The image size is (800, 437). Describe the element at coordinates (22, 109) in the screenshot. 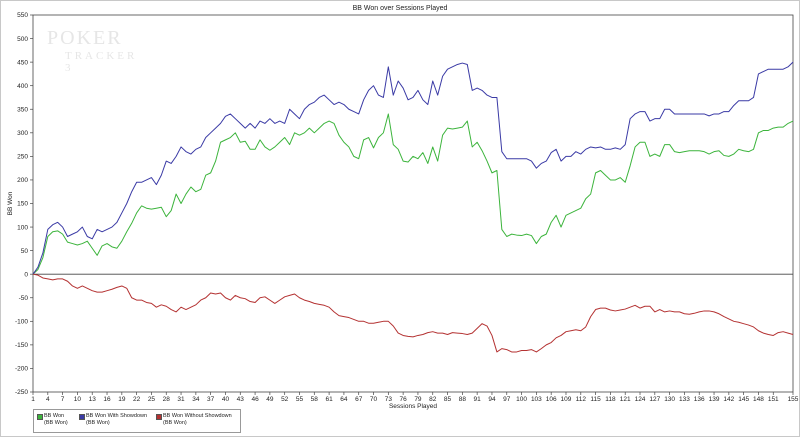

I see `y-tick-label: 350` at that location.